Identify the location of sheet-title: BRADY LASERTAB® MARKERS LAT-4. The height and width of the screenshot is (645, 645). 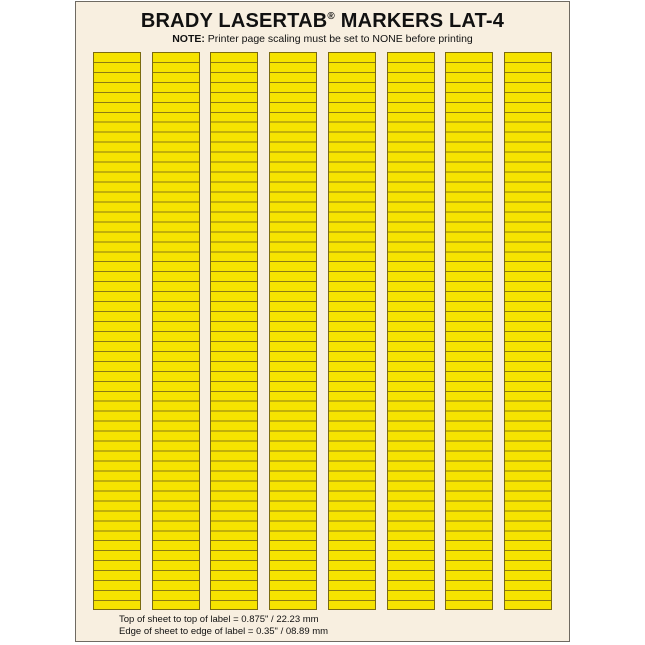
(322, 21).